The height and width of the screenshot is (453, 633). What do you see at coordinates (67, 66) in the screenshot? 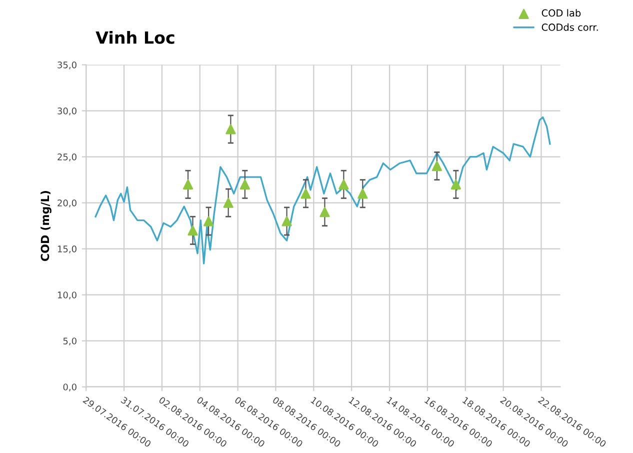
I see `y-tick-label: 35,0` at bounding box center [67, 66].